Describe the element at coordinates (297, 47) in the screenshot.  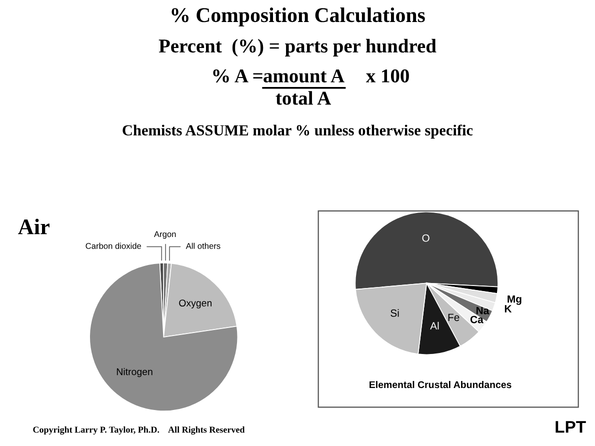
I see `text: Percent (%) = parts per hundred` at that location.